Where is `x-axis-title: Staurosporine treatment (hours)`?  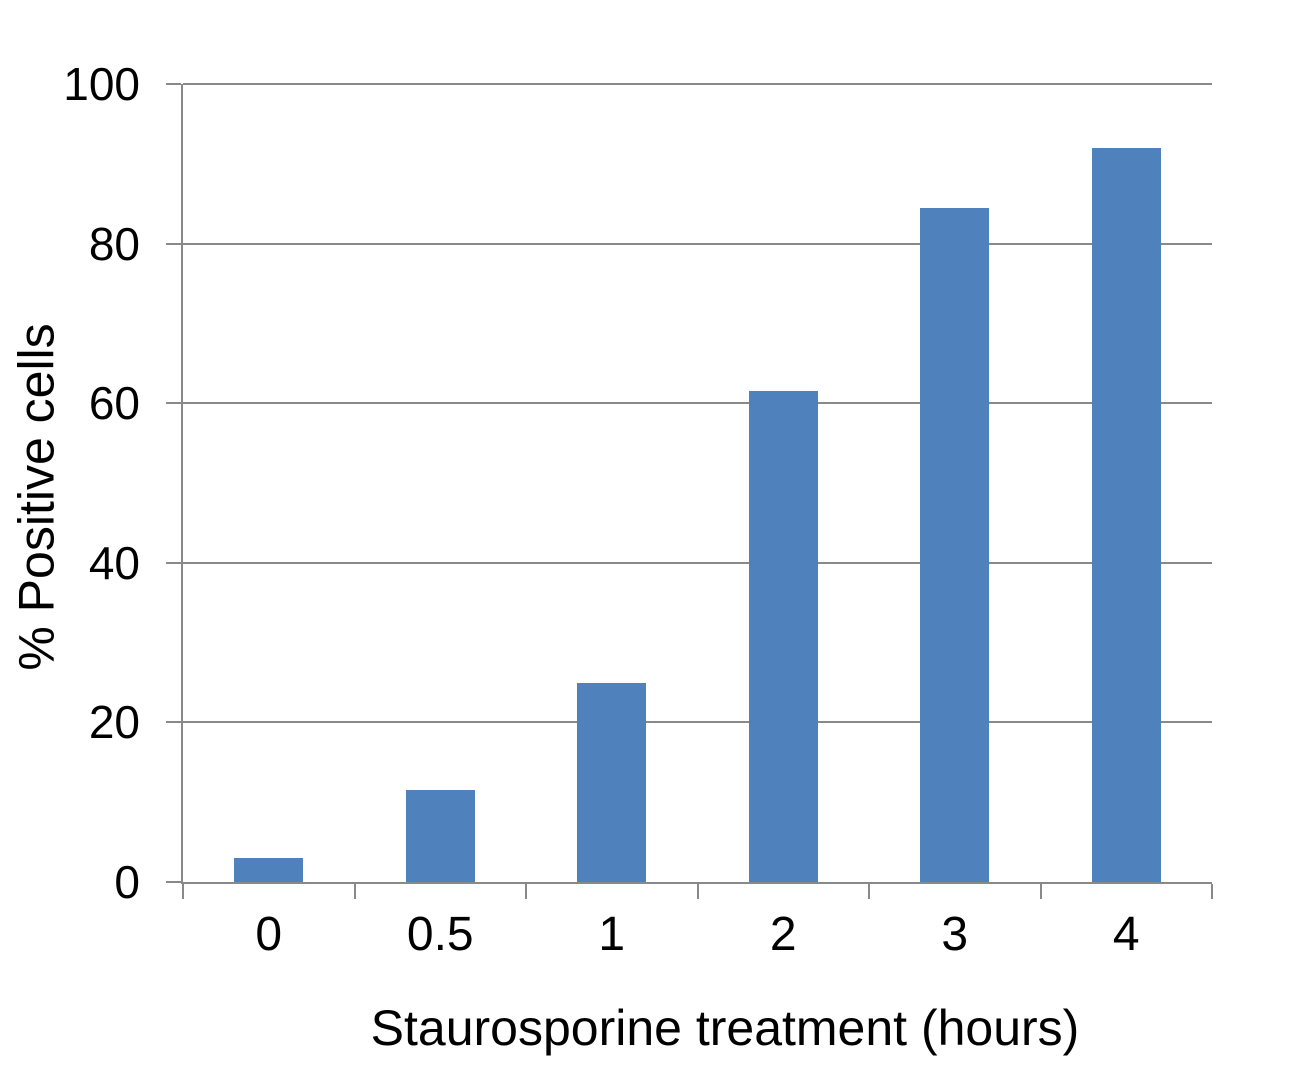 x-axis-title: Staurosporine treatment (hours) is located at coordinates (725, 1028).